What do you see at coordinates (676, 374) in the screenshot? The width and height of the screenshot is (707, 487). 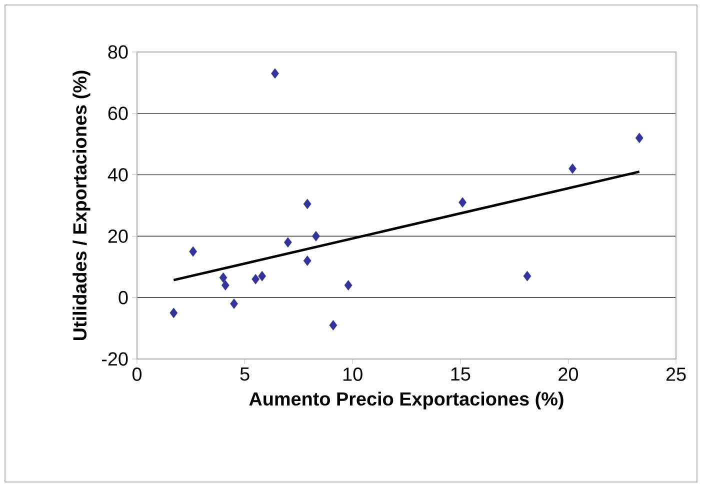 I see `x-tick-label: 25` at bounding box center [676, 374].